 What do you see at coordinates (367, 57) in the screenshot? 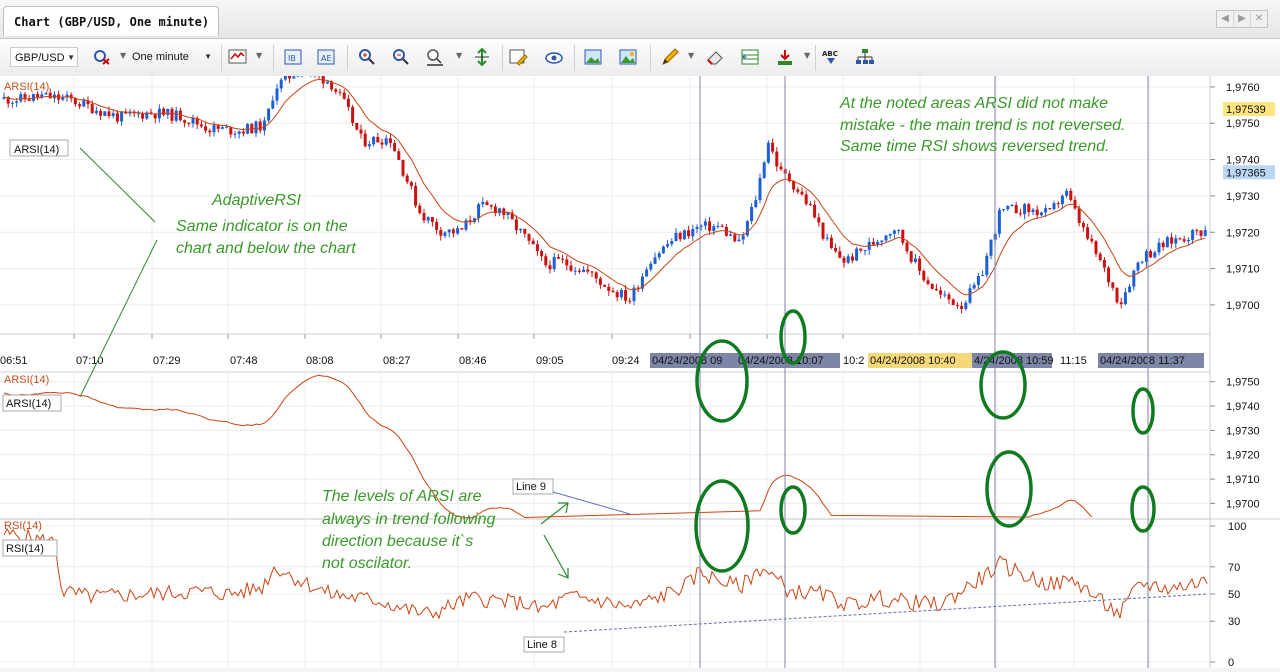
I see `zoom-in-icon` at bounding box center [367, 57].